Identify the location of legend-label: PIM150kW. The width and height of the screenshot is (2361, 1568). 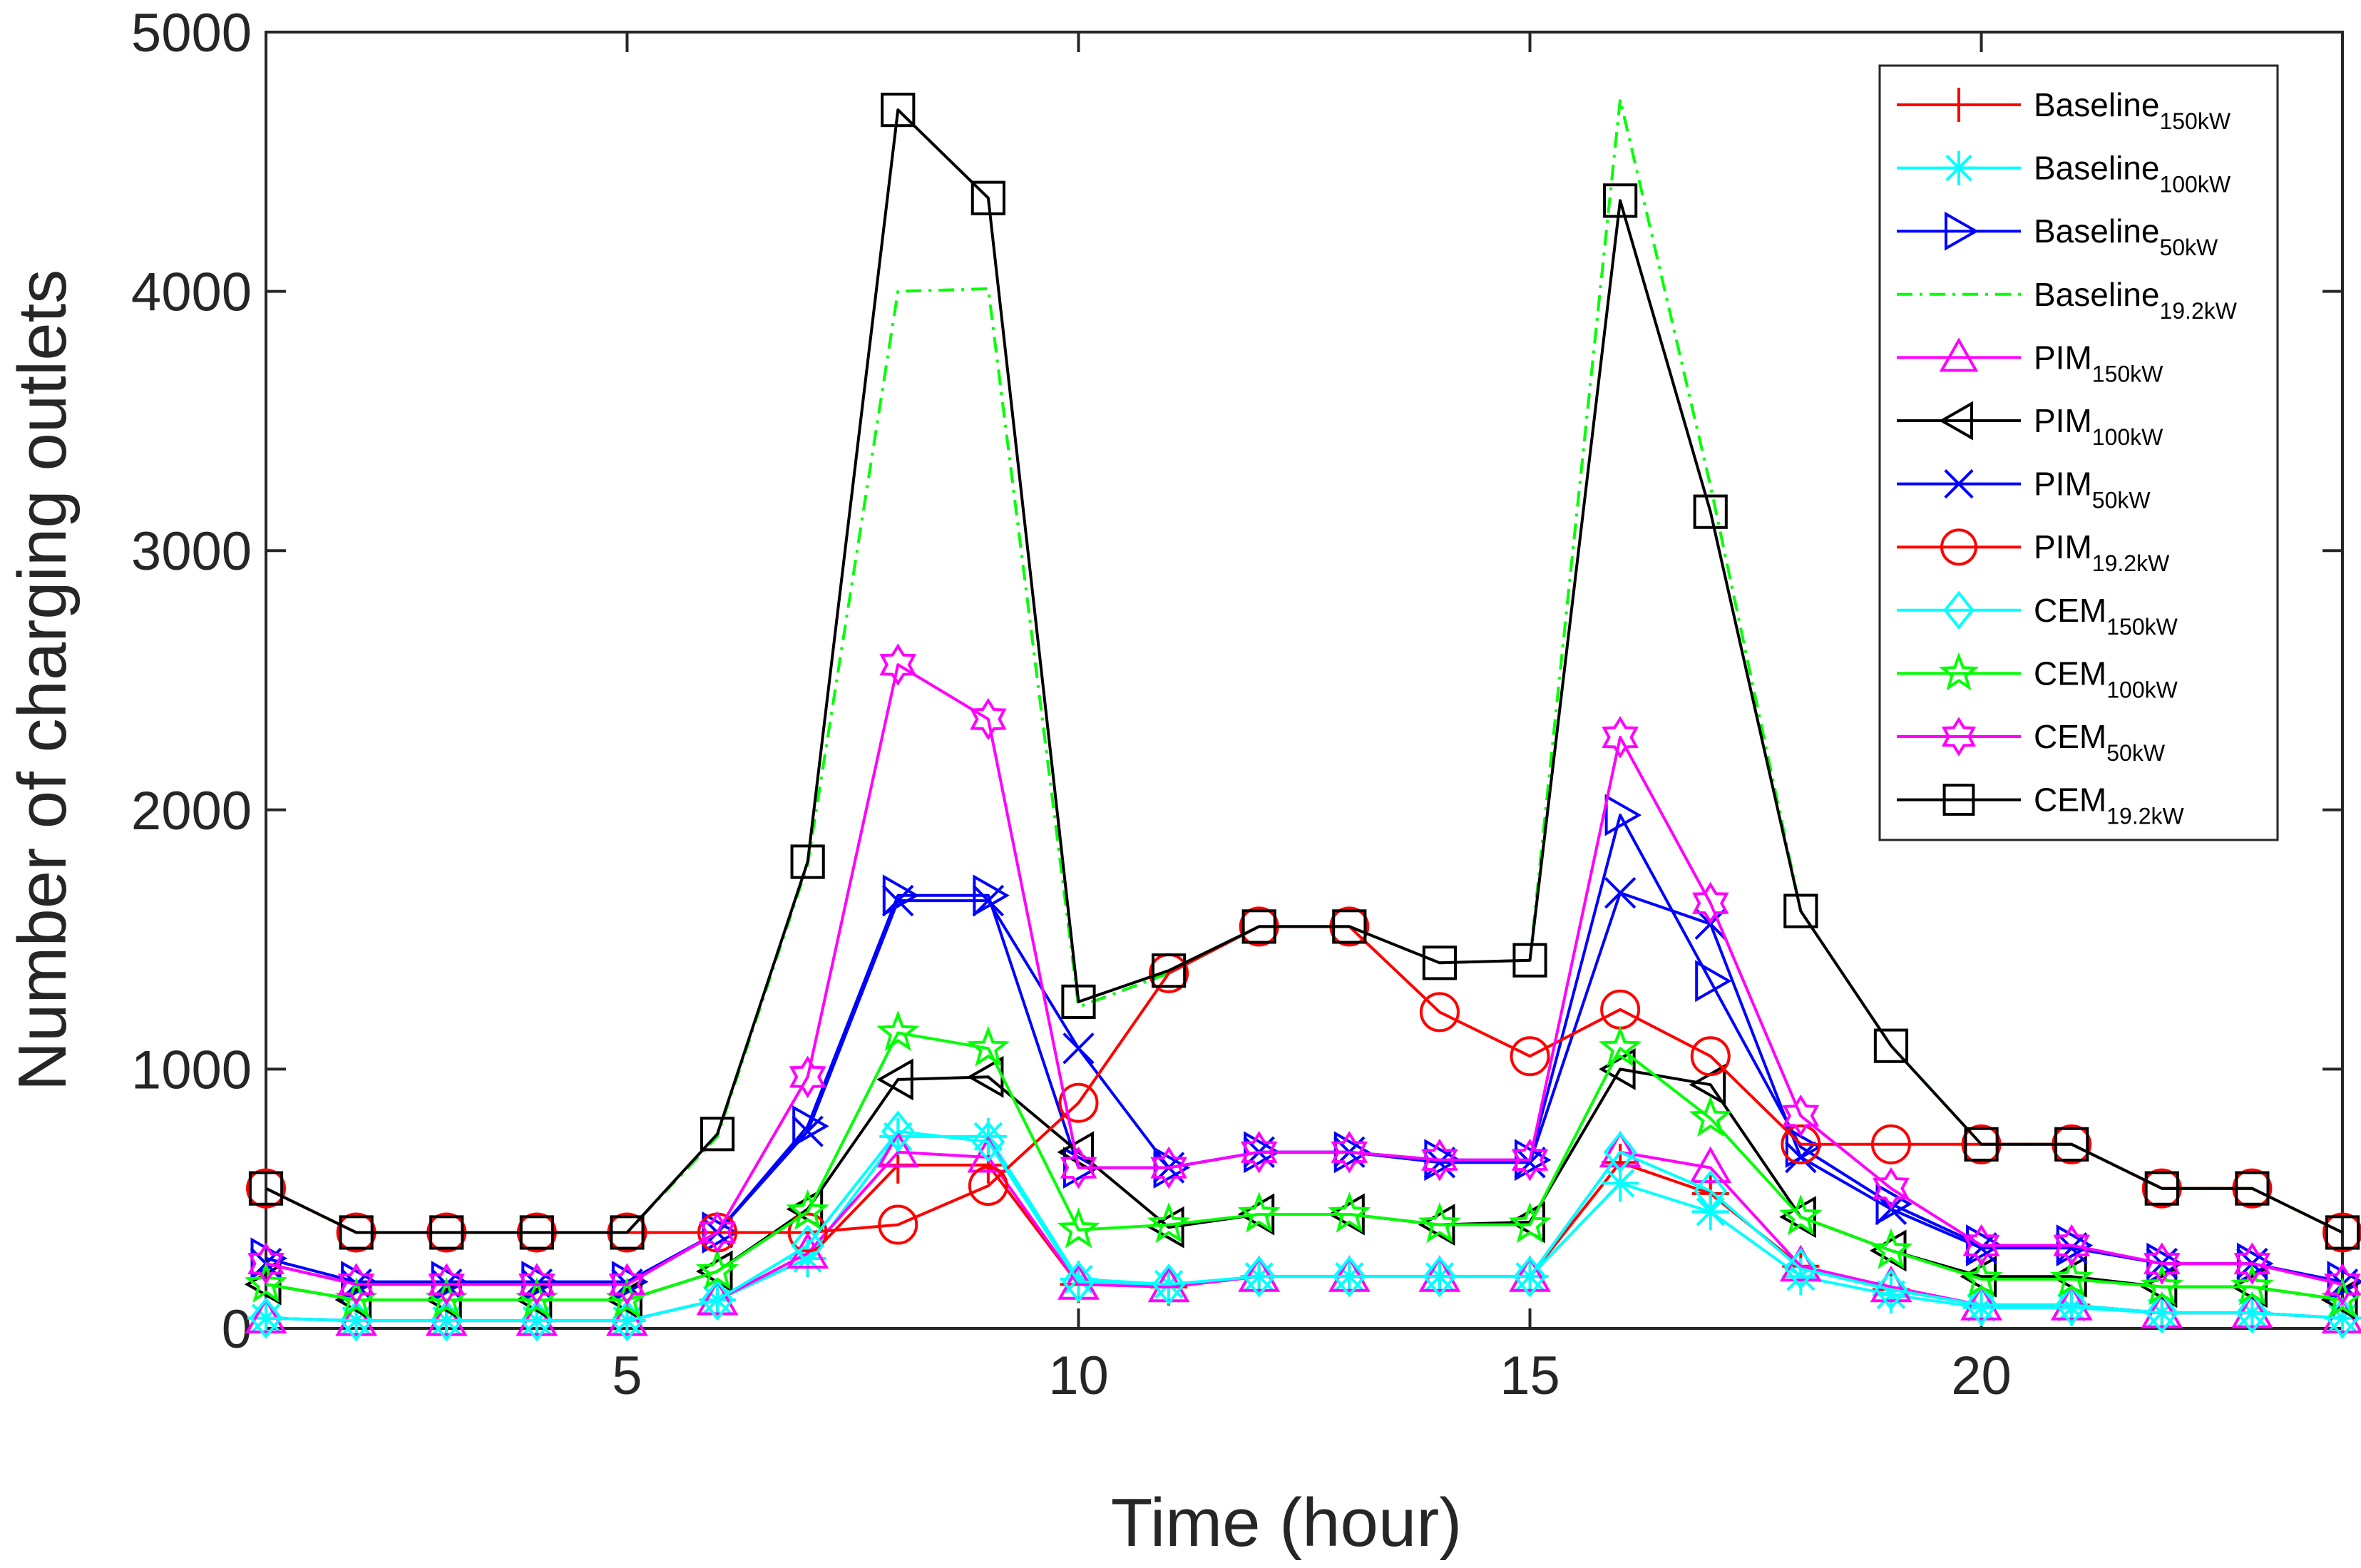
(2098, 362).